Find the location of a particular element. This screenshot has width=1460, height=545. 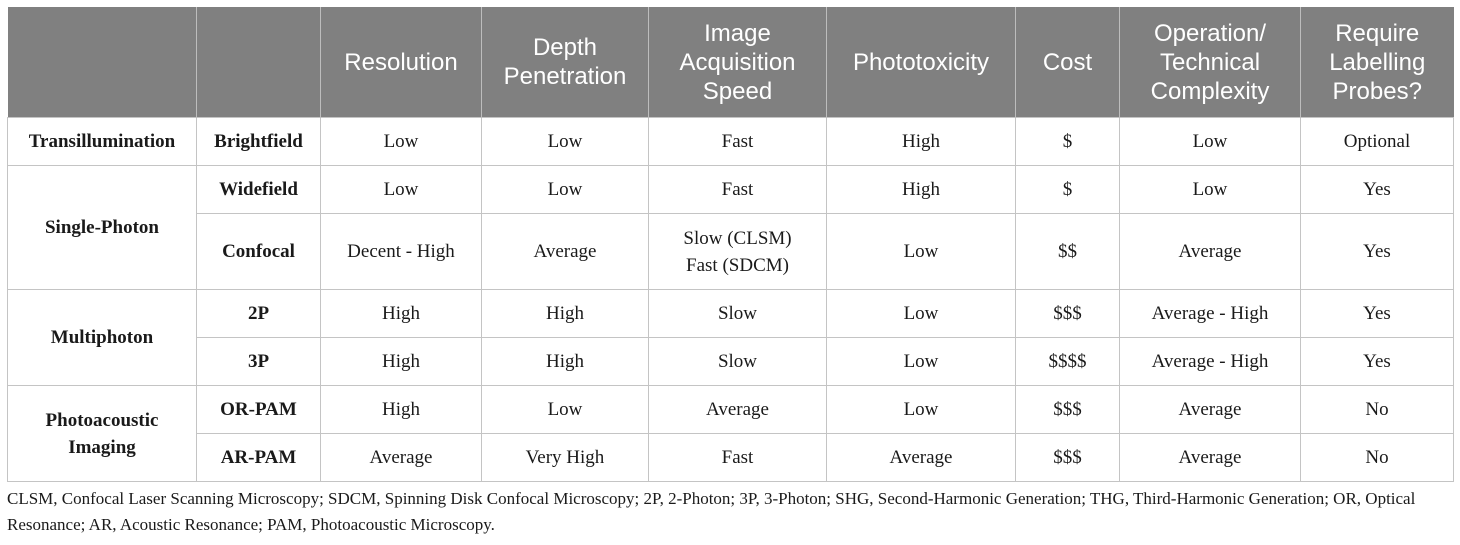

phototoxicity-cell: Average is located at coordinates (921, 457).